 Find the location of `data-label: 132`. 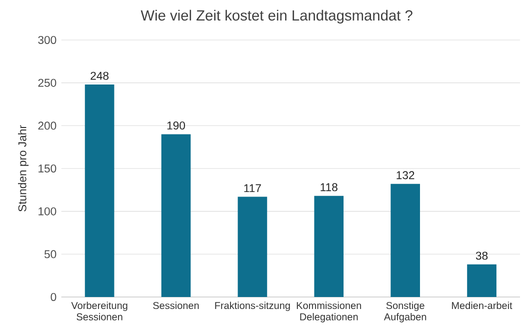

data-label: 132 is located at coordinates (405, 175).